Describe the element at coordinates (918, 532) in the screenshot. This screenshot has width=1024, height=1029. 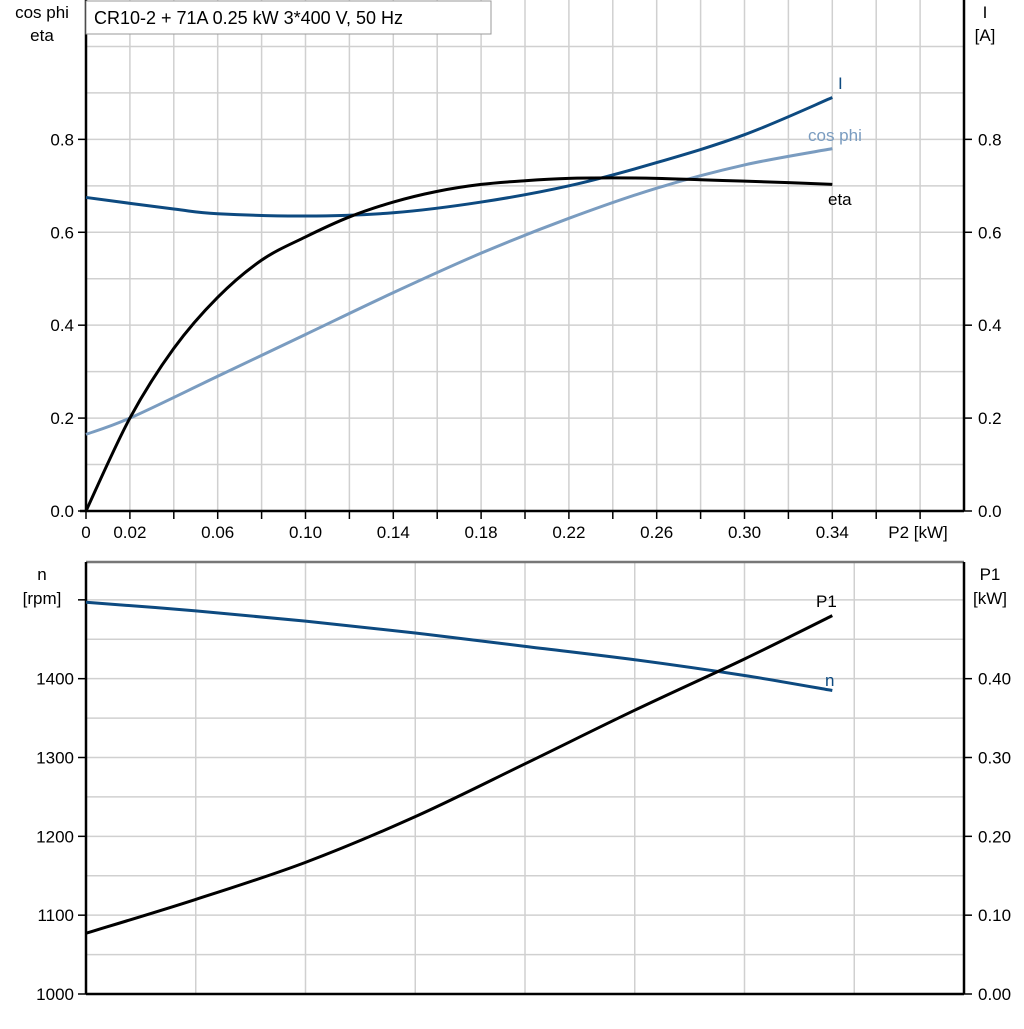
I see `x-axis-label: P2 [kW]` at that location.